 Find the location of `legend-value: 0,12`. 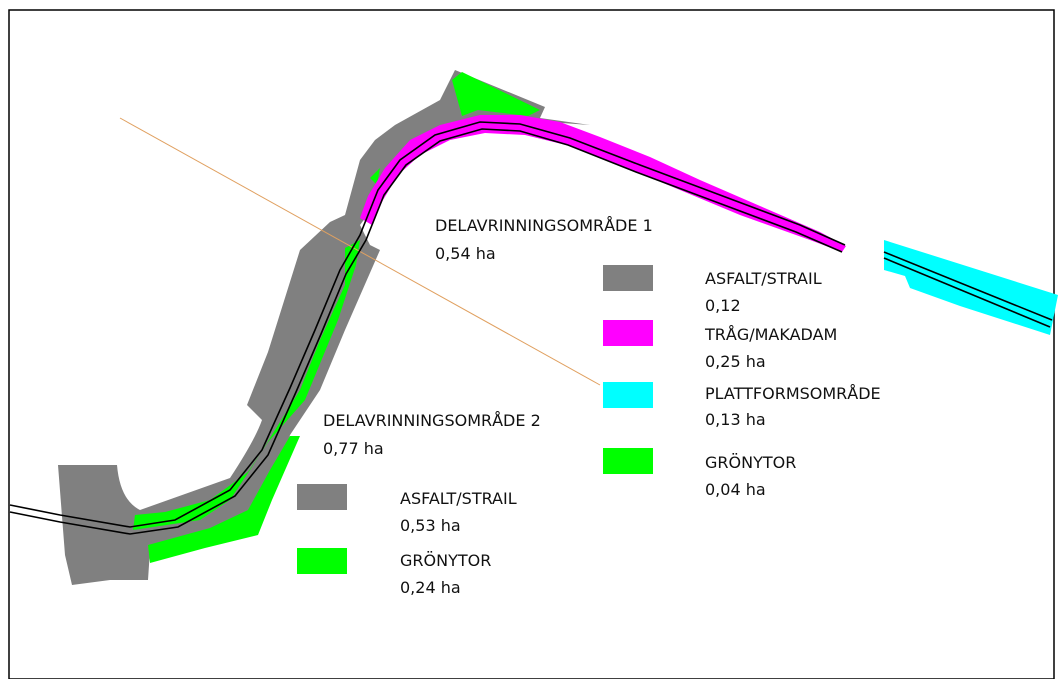

legend-value: 0,12 is located at coordinates (723, 305).